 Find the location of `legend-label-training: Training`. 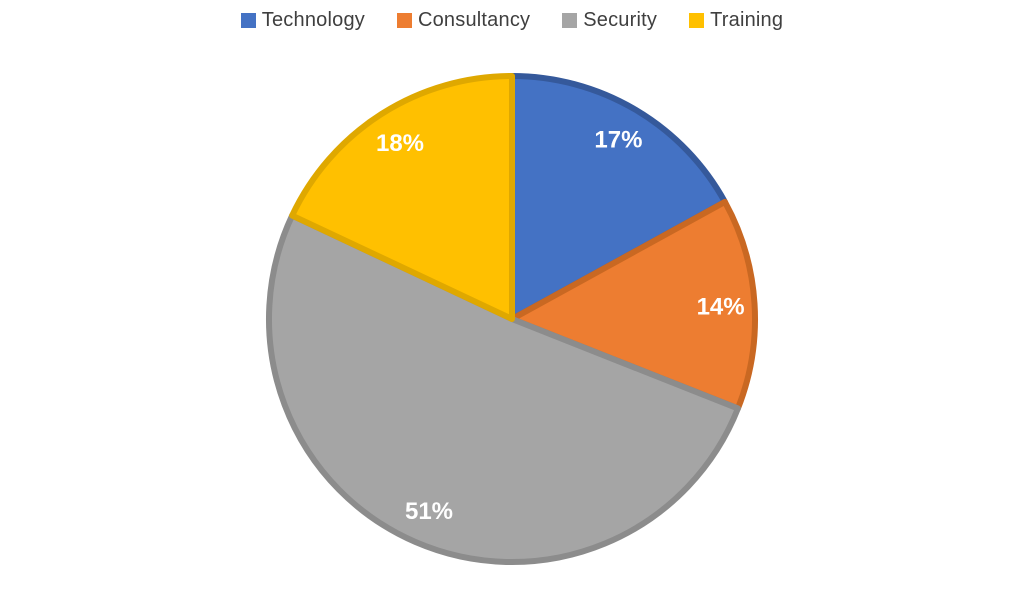

legend-label-training: Training is located at coordinates (747, 20).